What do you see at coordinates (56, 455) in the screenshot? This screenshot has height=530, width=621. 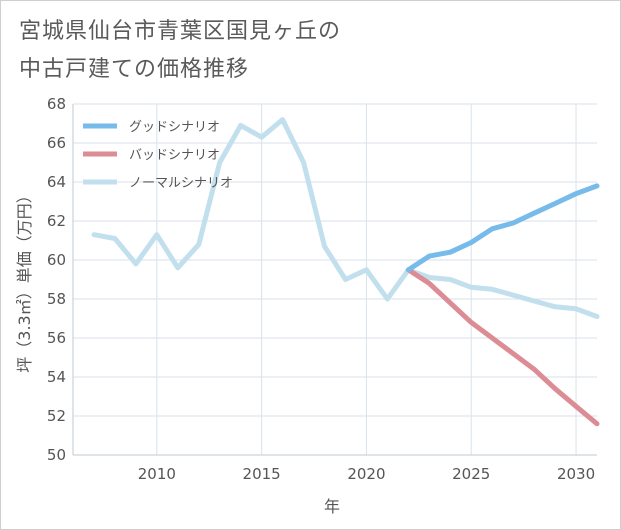 I see `y-tick-label-0: 50` at bounding box center [56, 455].